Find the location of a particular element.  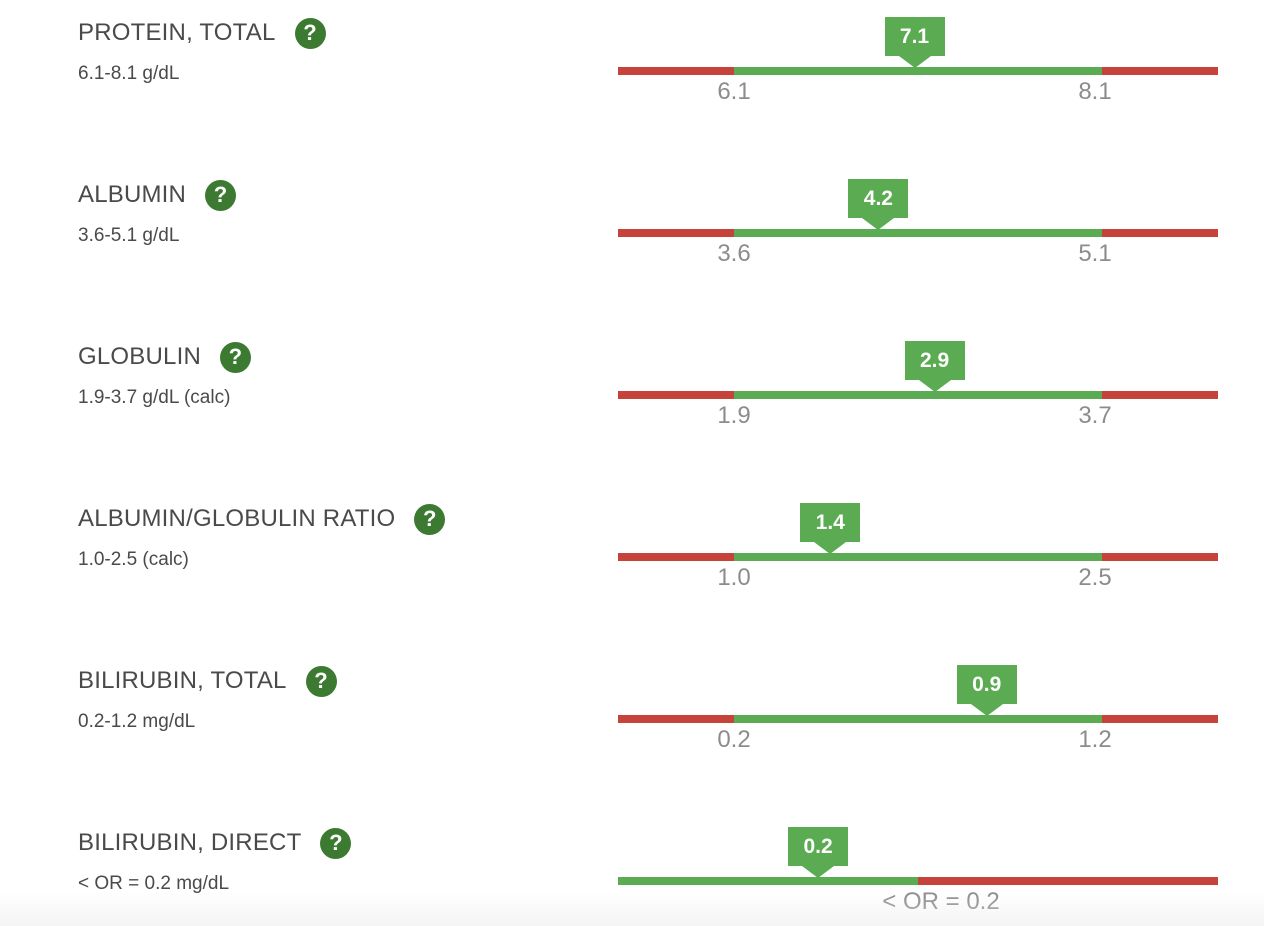

range-gauge: 0.9 0.2 1.2 is located at coordinates (918, 703).